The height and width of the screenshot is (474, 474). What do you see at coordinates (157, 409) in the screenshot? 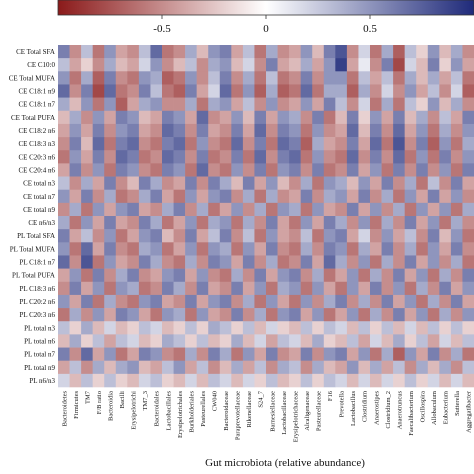
I see `column-label: Bacteroidales` at bounding box center [157, 409].